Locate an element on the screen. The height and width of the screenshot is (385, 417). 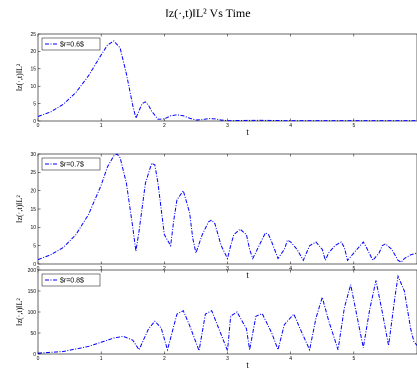
legend-label: $r=0.8$ is located at coordinates (72, 281).